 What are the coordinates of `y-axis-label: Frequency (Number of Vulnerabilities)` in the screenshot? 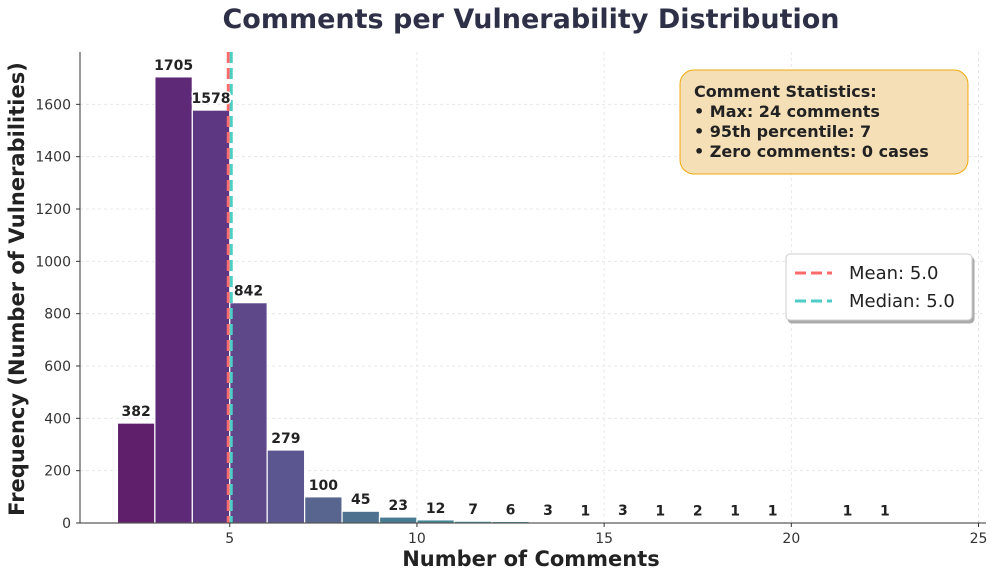 It's located at (17, 289).